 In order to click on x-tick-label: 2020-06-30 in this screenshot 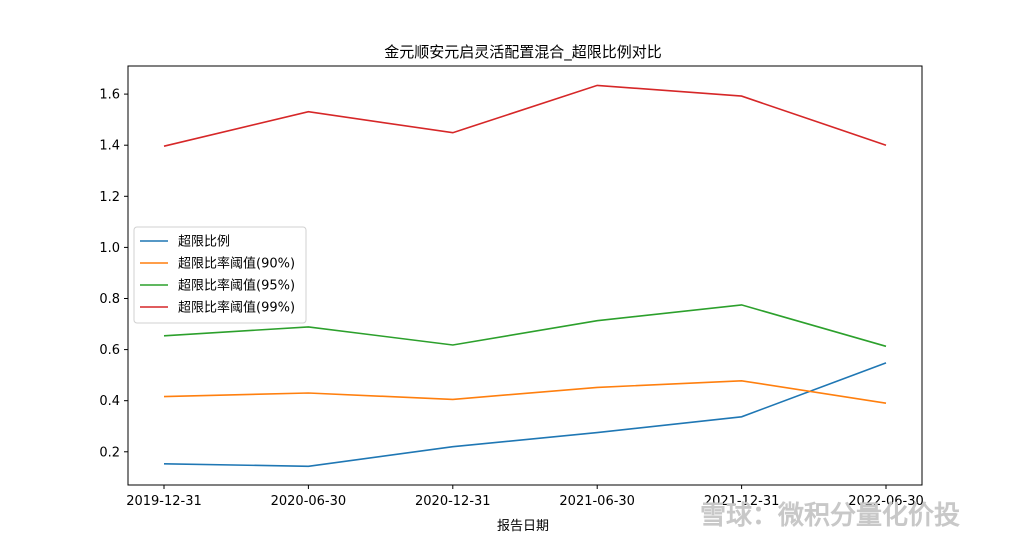, I will do `click(309, 501)`.